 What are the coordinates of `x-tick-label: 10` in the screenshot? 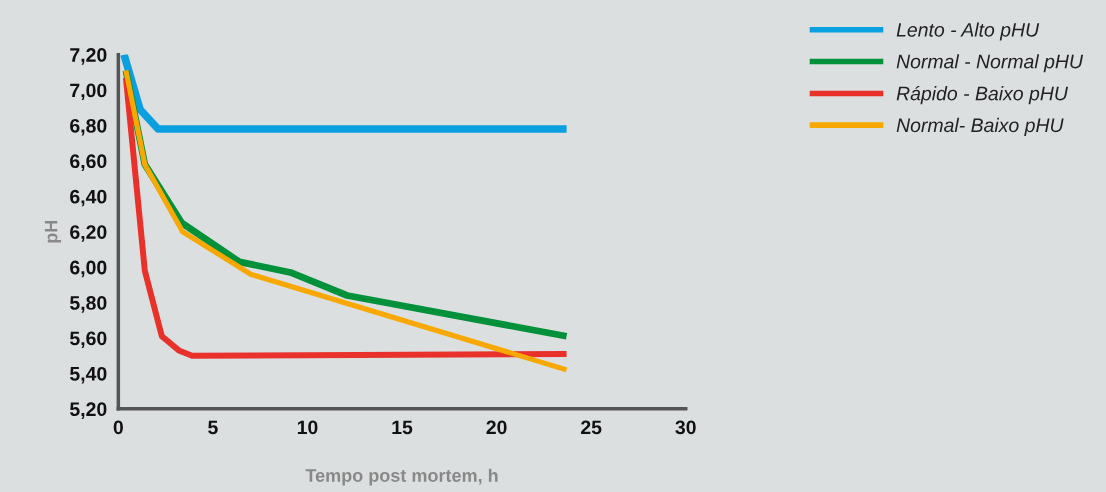 It's located at (307, 427).